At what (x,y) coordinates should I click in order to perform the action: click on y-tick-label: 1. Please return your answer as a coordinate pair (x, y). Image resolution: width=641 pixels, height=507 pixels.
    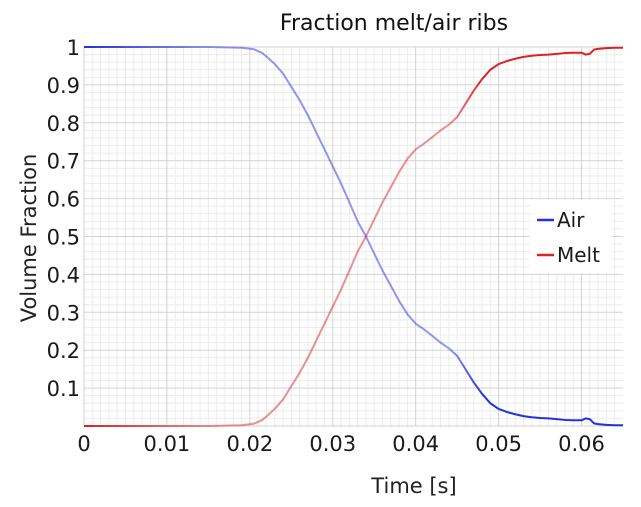
    Looking at the image, I should click on (73, 48).